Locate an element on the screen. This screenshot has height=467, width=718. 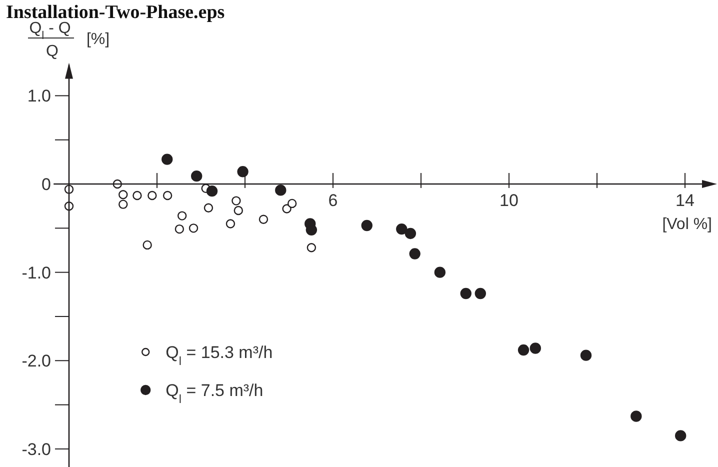
chart-title: Installation-Two-Phase.eps is located at coordinates (115, 12).